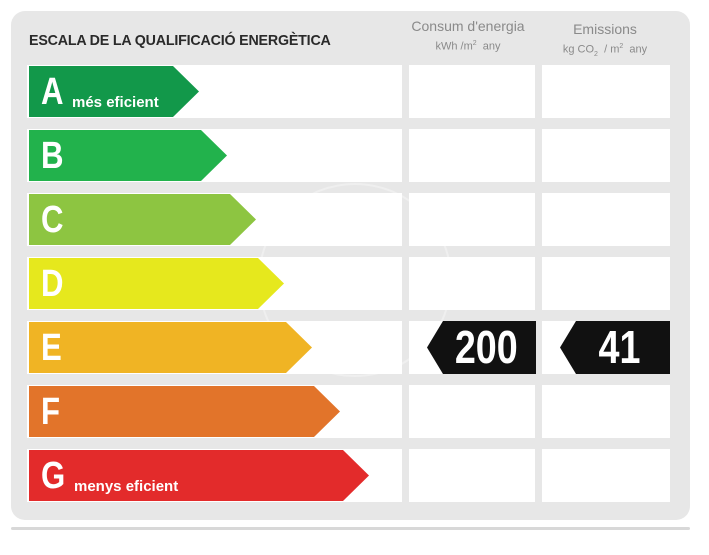 The image size is (709, 555). What do you see at coordinates (142, 219) in the screenshot?
I see `rating-arrow-c: C` at bounding box center [142, 219].